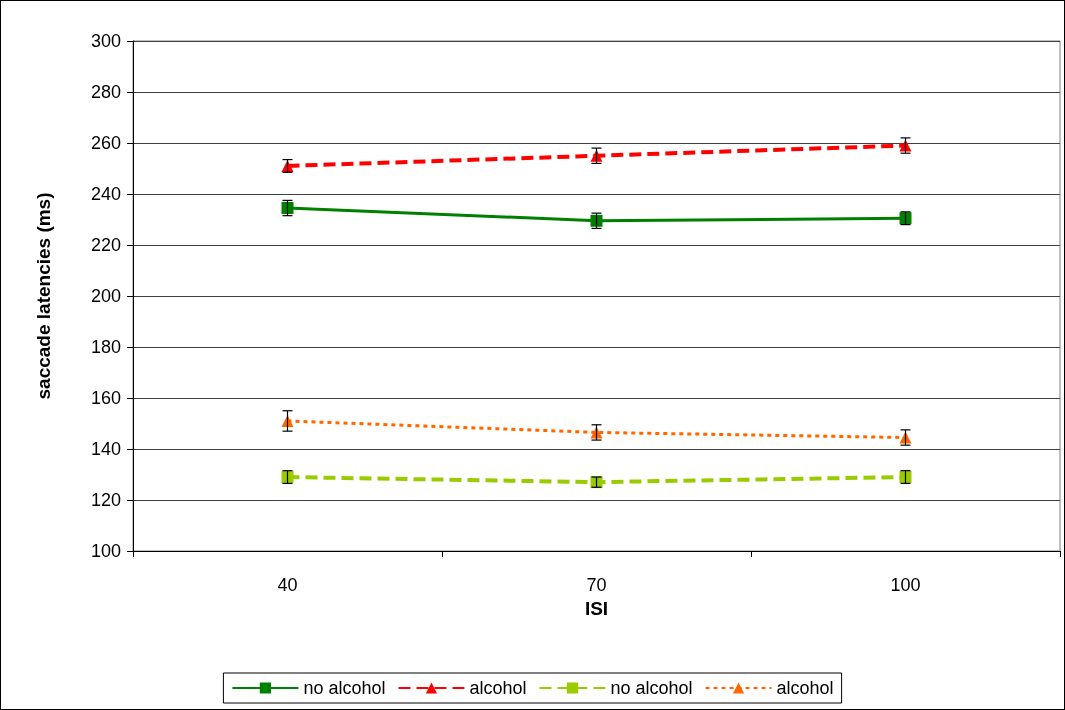  Describe the element at coordinates (105, 347) in the screenshot. I see `y-tick-label: 180` at that location.